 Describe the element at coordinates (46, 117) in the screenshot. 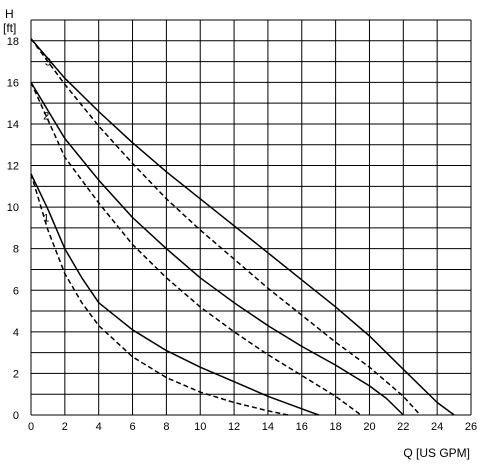

I see `curve-label-2: 2` at that location.